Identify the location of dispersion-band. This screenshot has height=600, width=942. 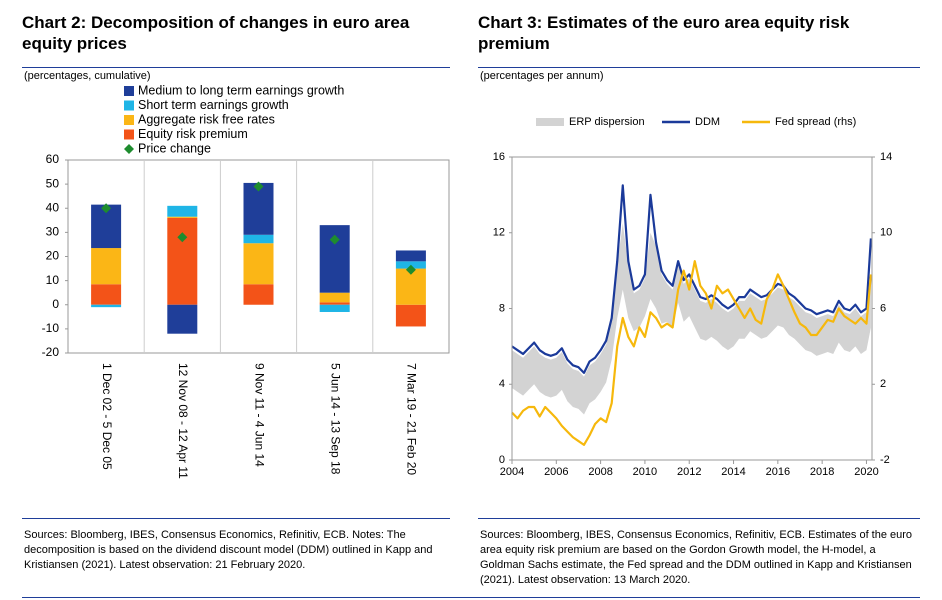
(691, 319).